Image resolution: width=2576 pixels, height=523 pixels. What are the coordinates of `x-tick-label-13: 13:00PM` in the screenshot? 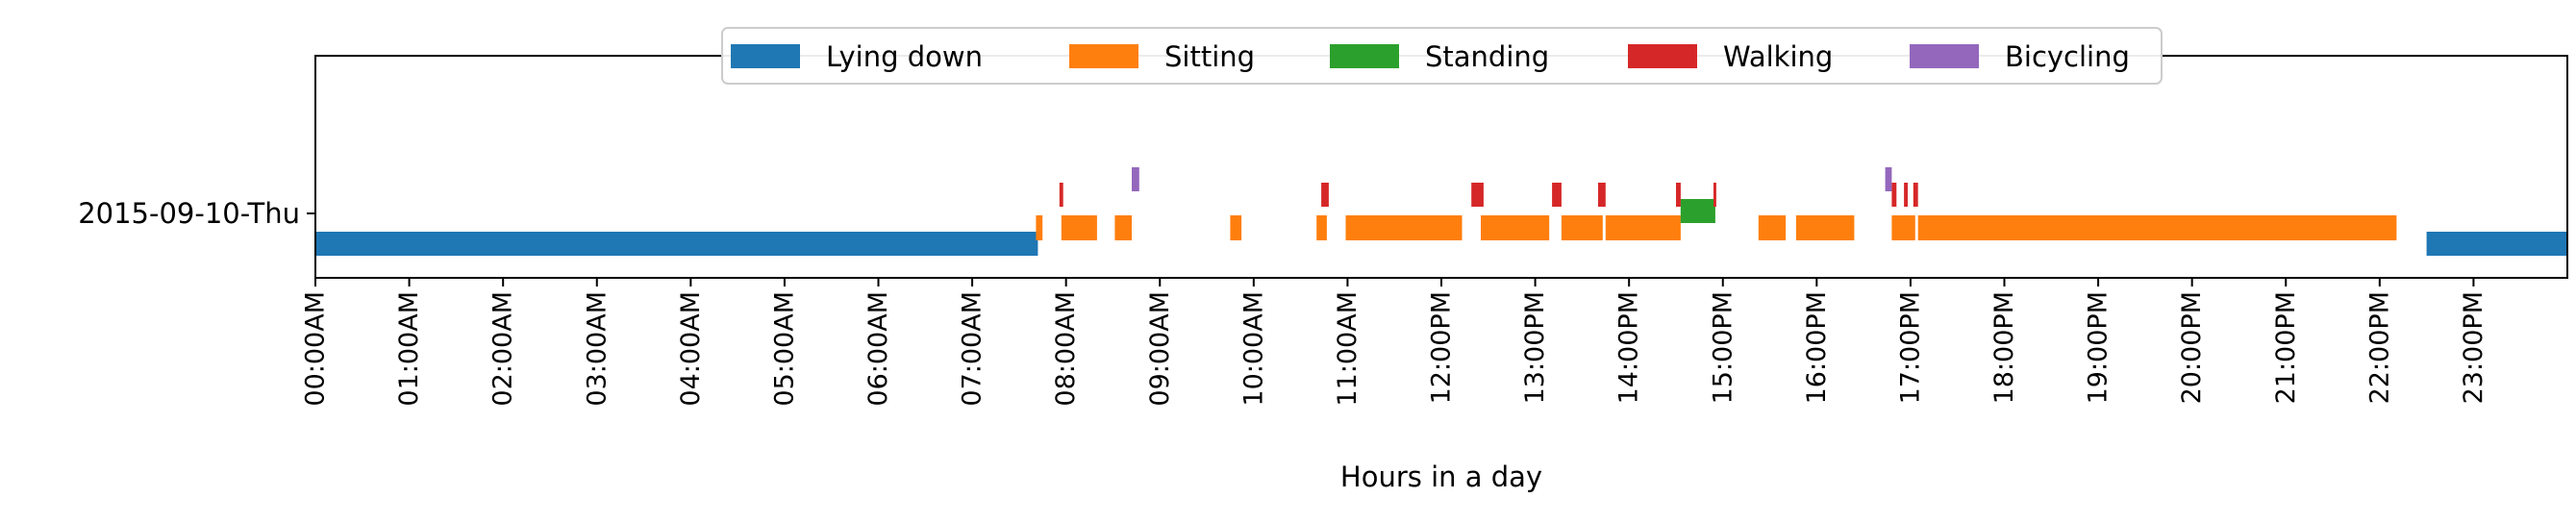 It's located at (1535, 348).